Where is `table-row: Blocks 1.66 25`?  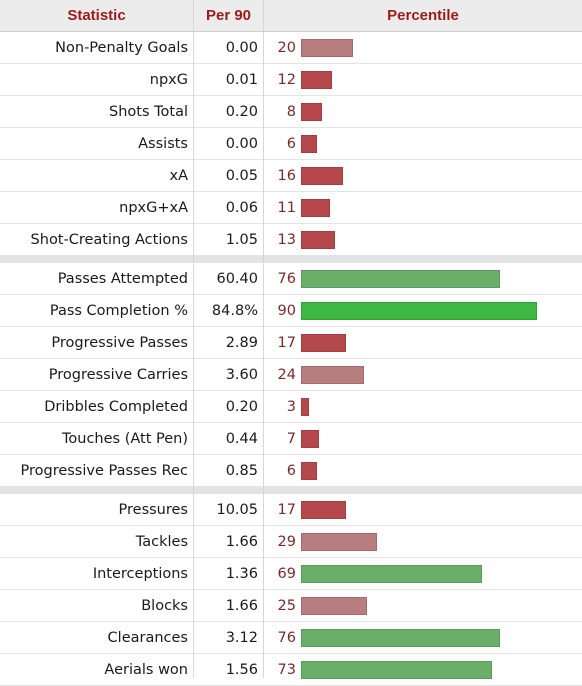
table-row: Blocks 1.66 25 is located at coordinates (291, 606).